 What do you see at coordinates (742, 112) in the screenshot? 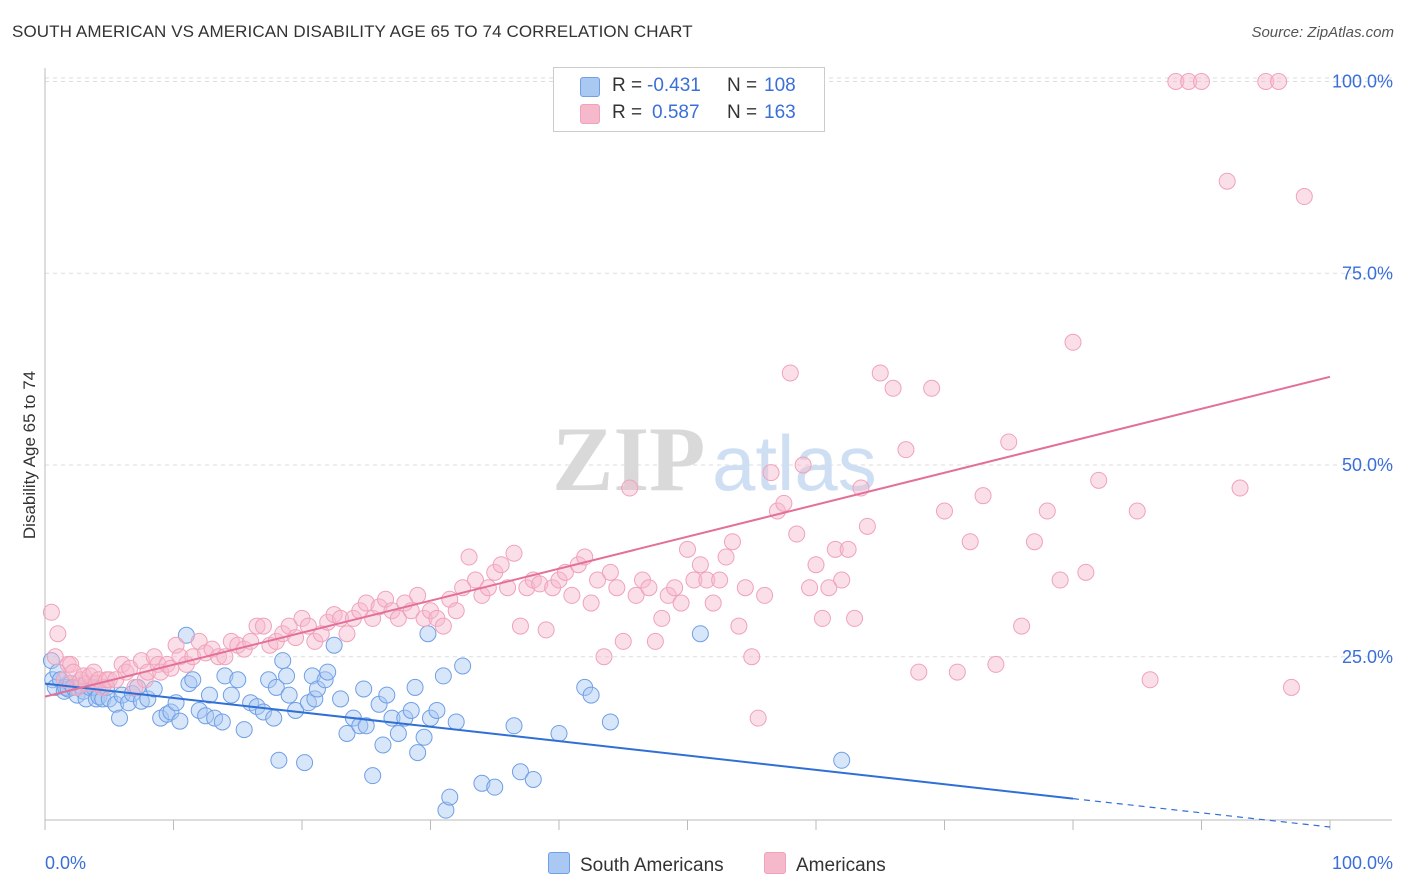
I see `legend-n-label: N =` at bounding box center [742, 112].